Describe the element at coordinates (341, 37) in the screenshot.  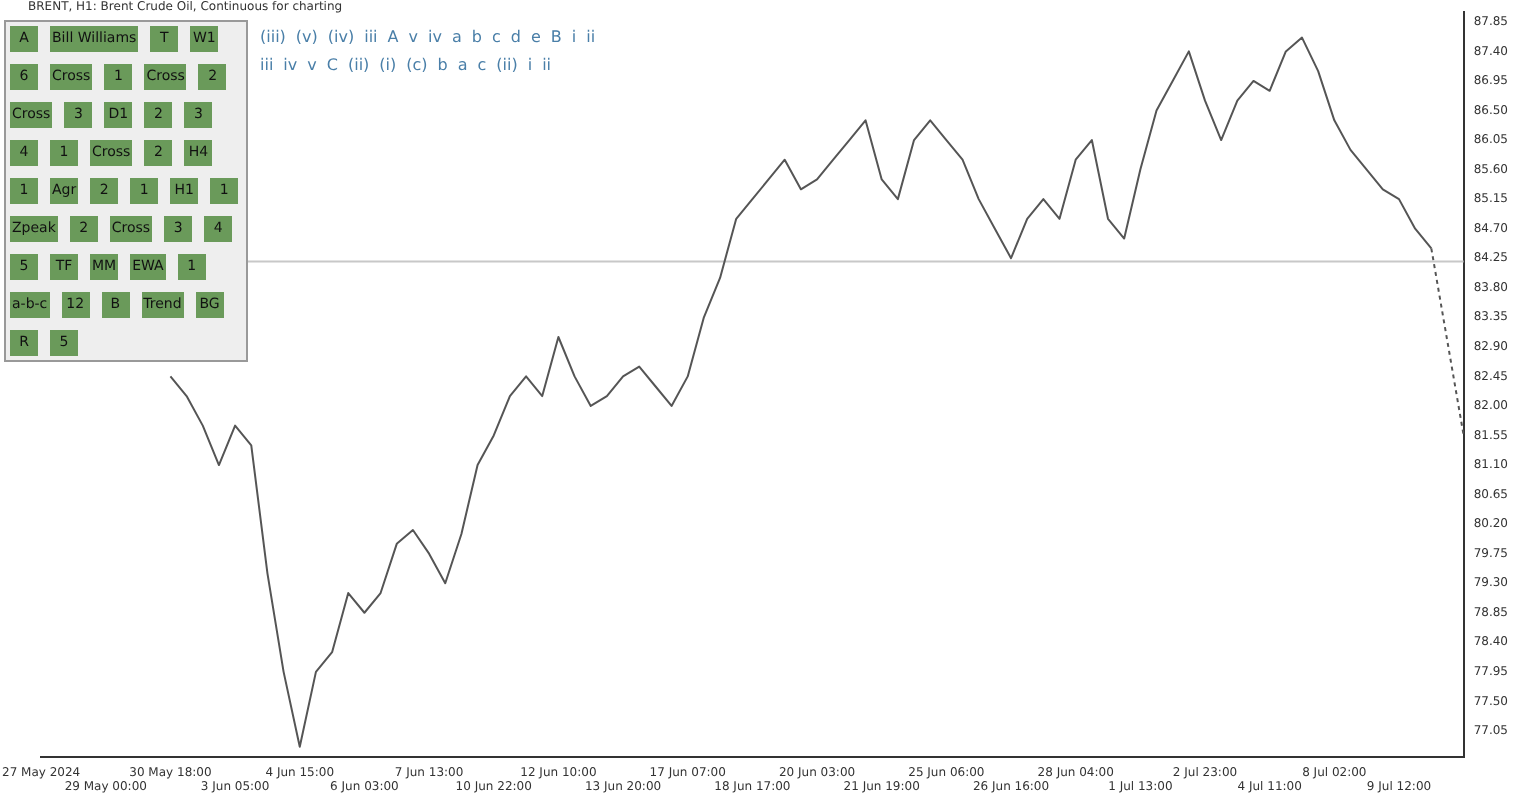
I see `annotation: (iv)` at that location.